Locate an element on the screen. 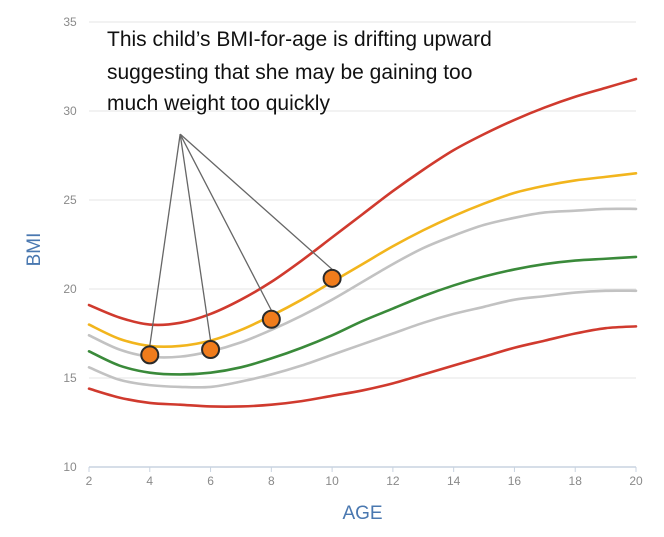 Image resolution: width=664 pixels, height=537 pixels. x-tick-8: 8 is located at coordinates (271, 481).